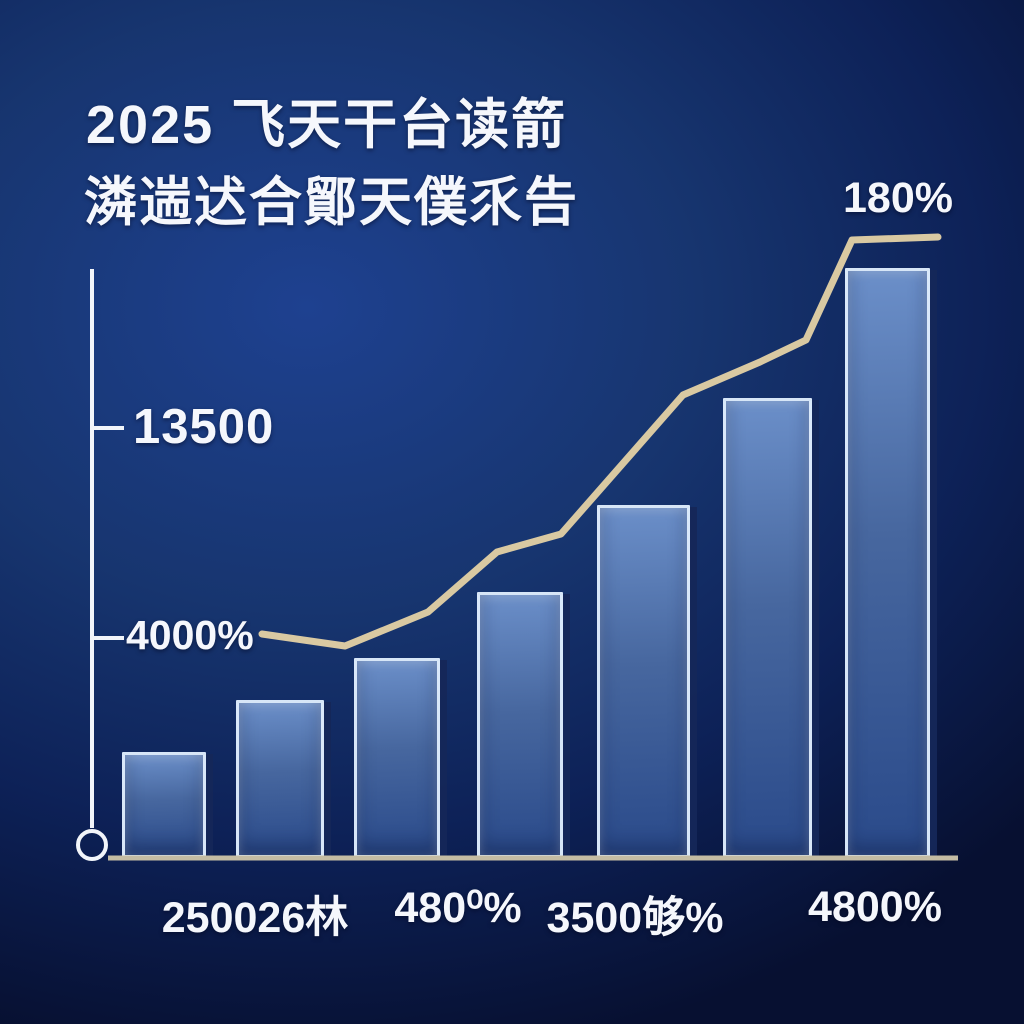 The height and width of the screenshot is (1024, 1024). What do you see at coordinates (327, 125) in the screenshot?
I see `title-line-1: 2025 飞天干台读箭` at bounding box center [327, 125].